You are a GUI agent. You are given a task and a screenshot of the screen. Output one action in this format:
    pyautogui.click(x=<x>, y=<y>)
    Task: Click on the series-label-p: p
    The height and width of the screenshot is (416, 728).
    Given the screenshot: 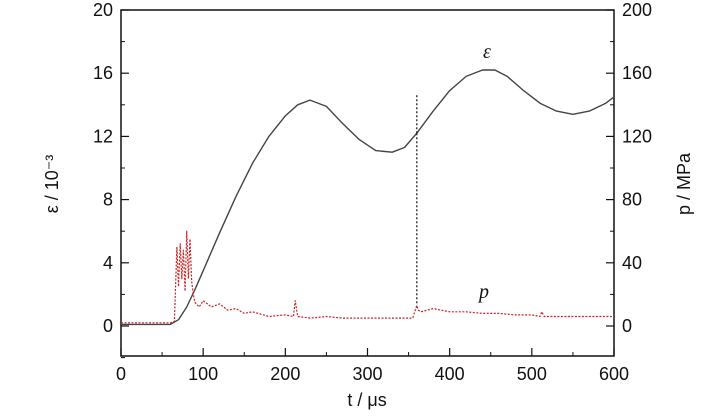 What is the action you would take?
    pyautogui.click(x=483, y=292)
    